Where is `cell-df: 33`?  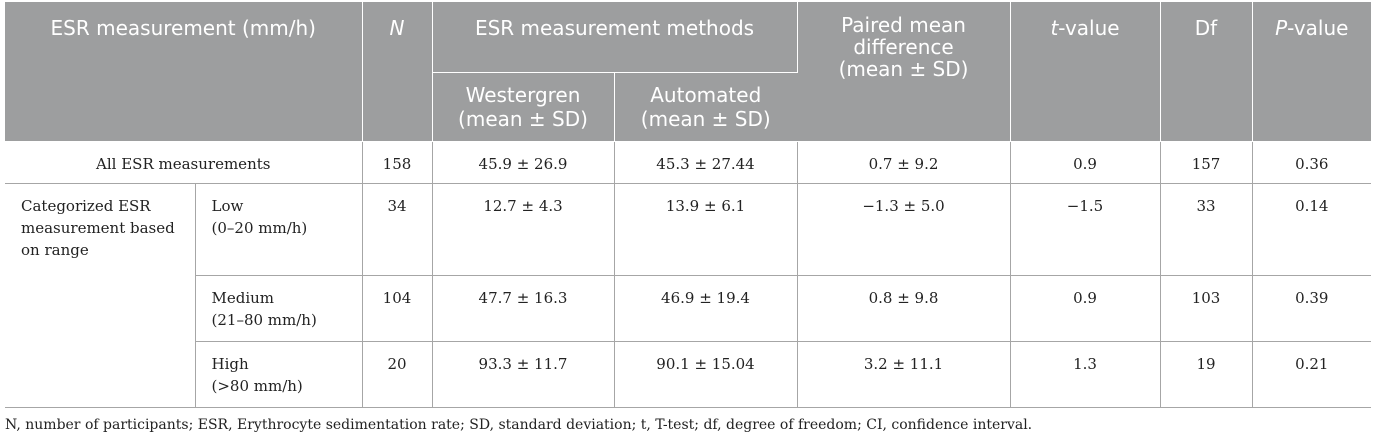
cell-df: 33 is located at coordinates (1206, 229).